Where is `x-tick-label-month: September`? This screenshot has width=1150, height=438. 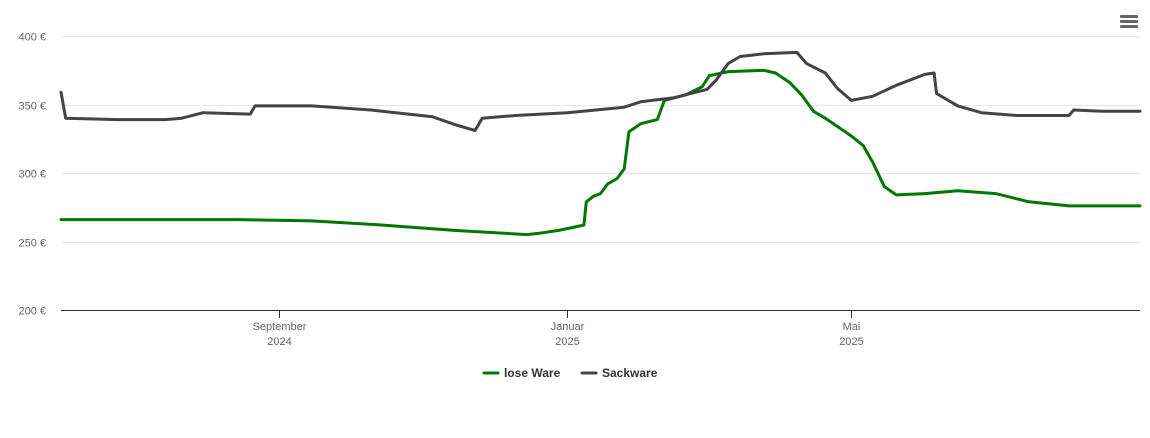 x-tick-label-month: September is located at coordinates (280, 327).